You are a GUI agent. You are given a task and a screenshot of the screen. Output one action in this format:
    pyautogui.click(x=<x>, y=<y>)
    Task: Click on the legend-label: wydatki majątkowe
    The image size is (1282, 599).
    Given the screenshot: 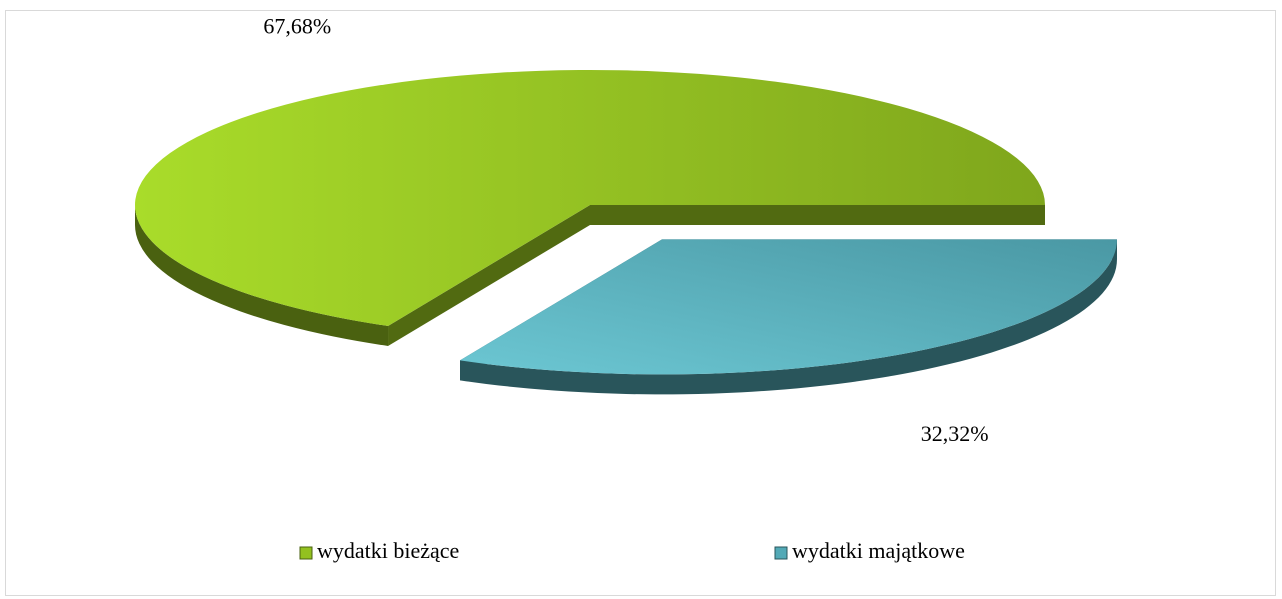 What is the action you would take?
    pyautogui.click(x=878, y=550)
    